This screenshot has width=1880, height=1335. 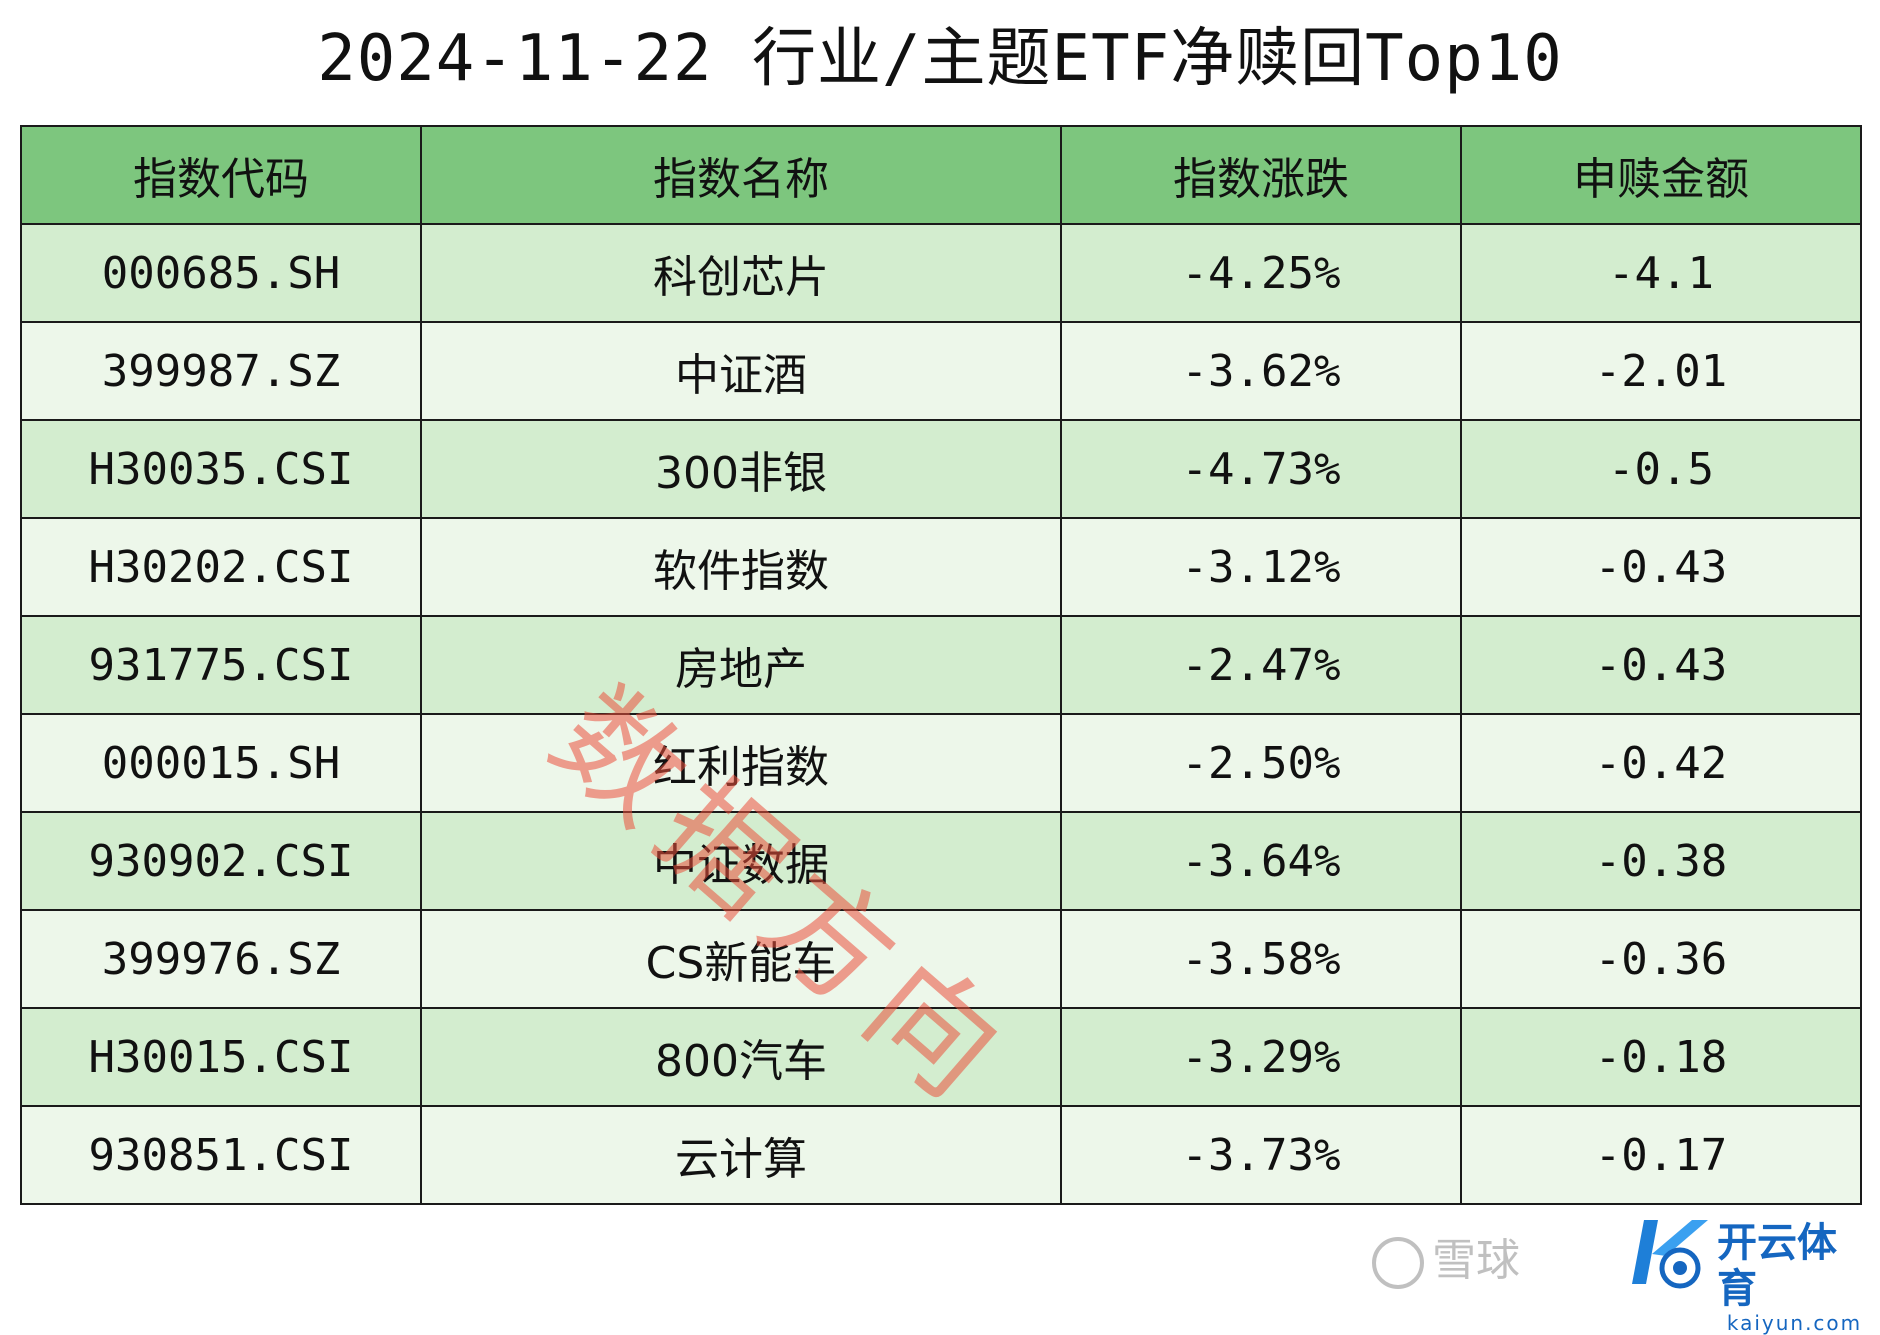 I want to click on header-index-name: 指数名称, so click(x=741, y=175).